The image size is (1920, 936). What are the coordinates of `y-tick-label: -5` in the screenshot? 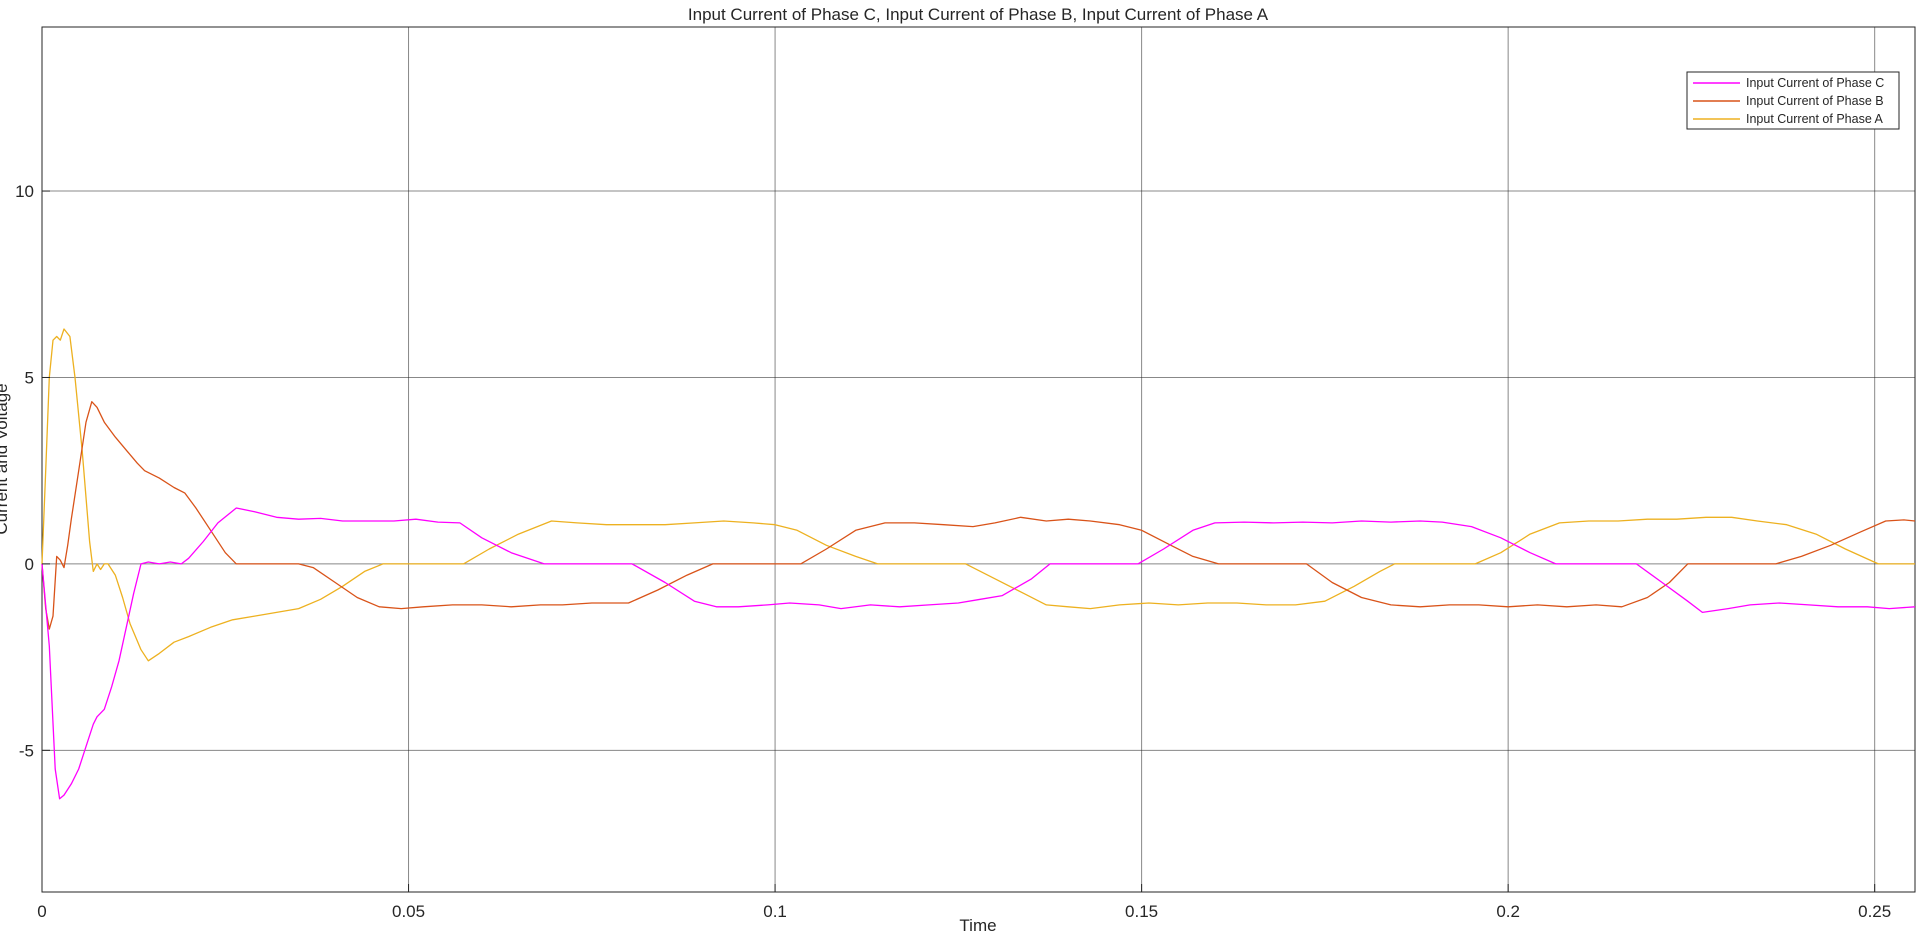 It's located at (26, 750).